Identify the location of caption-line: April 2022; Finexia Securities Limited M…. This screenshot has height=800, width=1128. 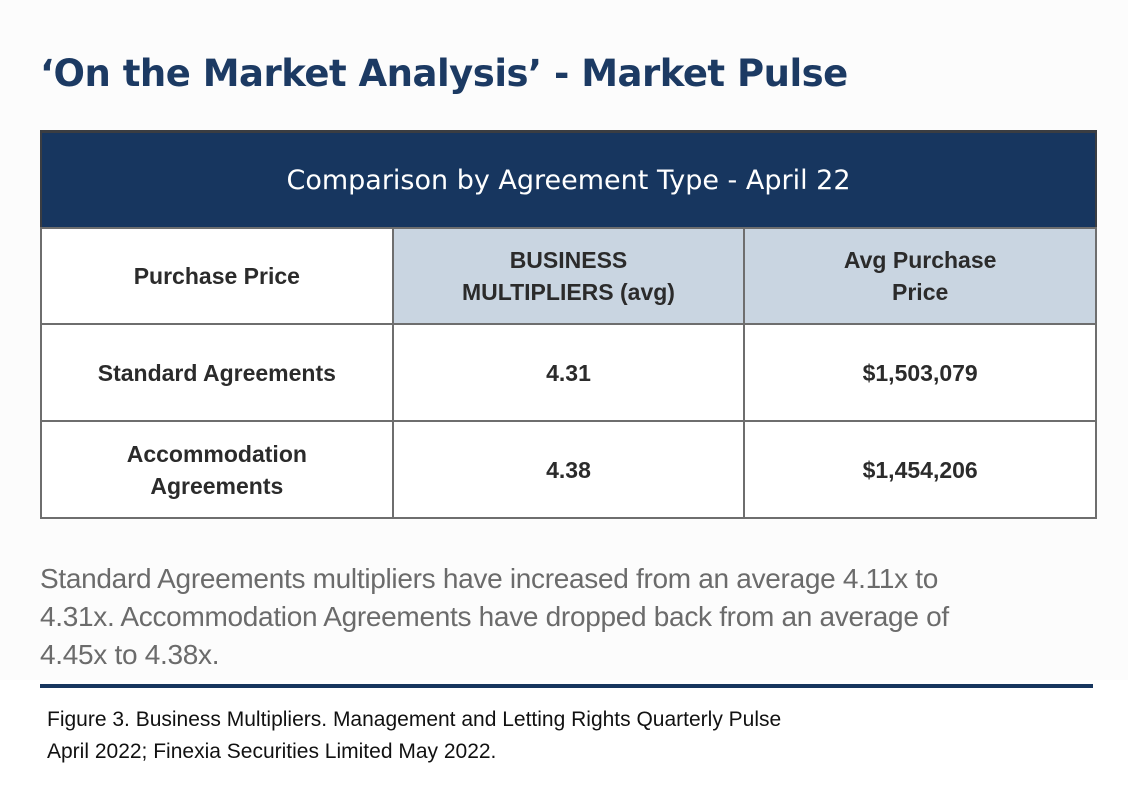
(272, 751).